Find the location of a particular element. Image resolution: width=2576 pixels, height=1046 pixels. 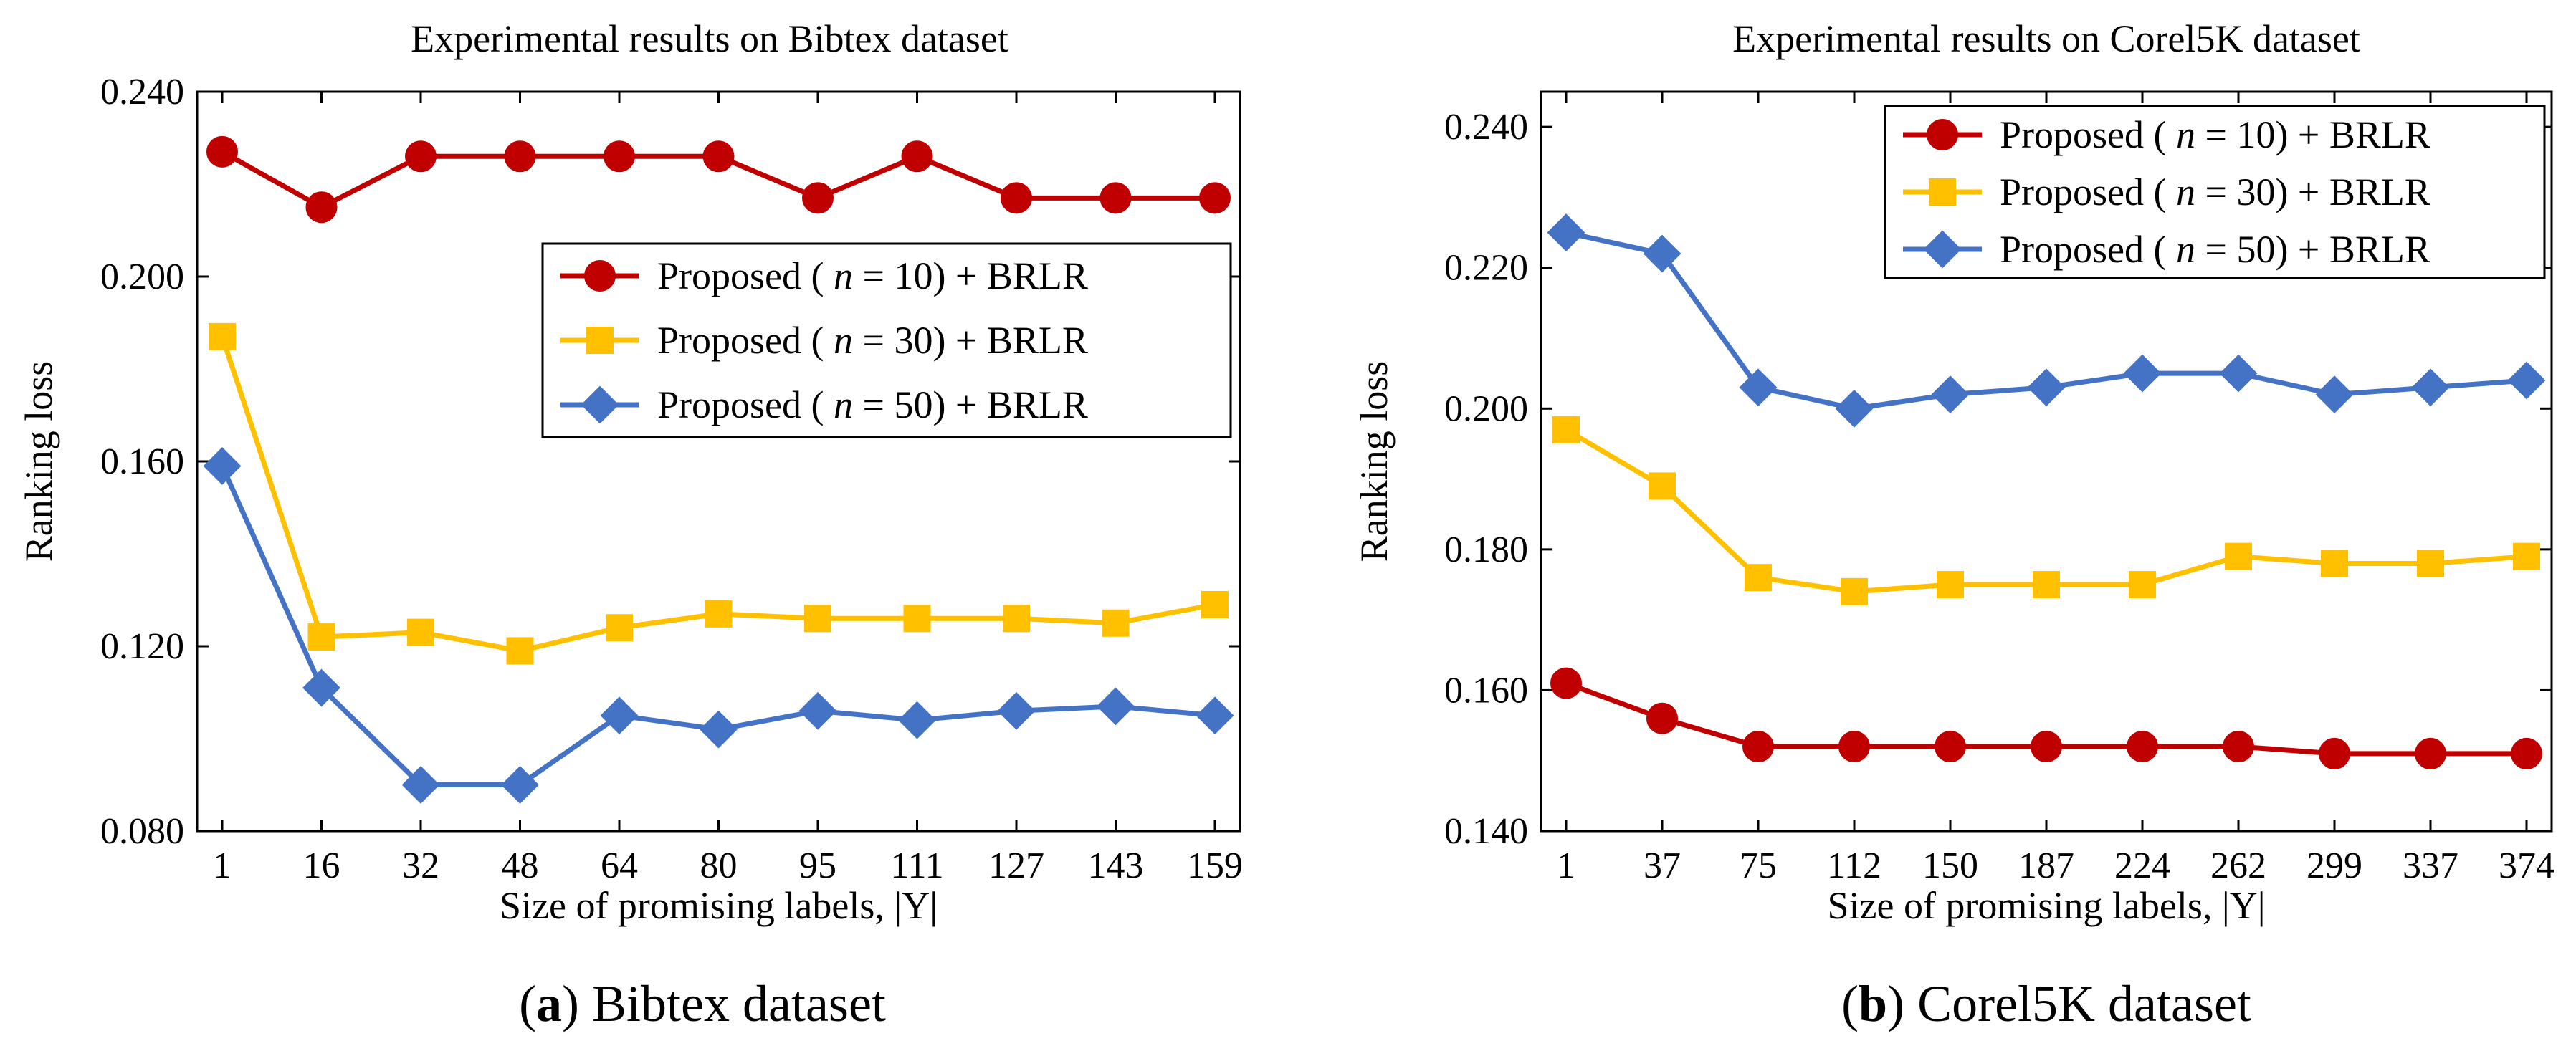

x-tick-label: 262 is located at coordinates (2238, 866).